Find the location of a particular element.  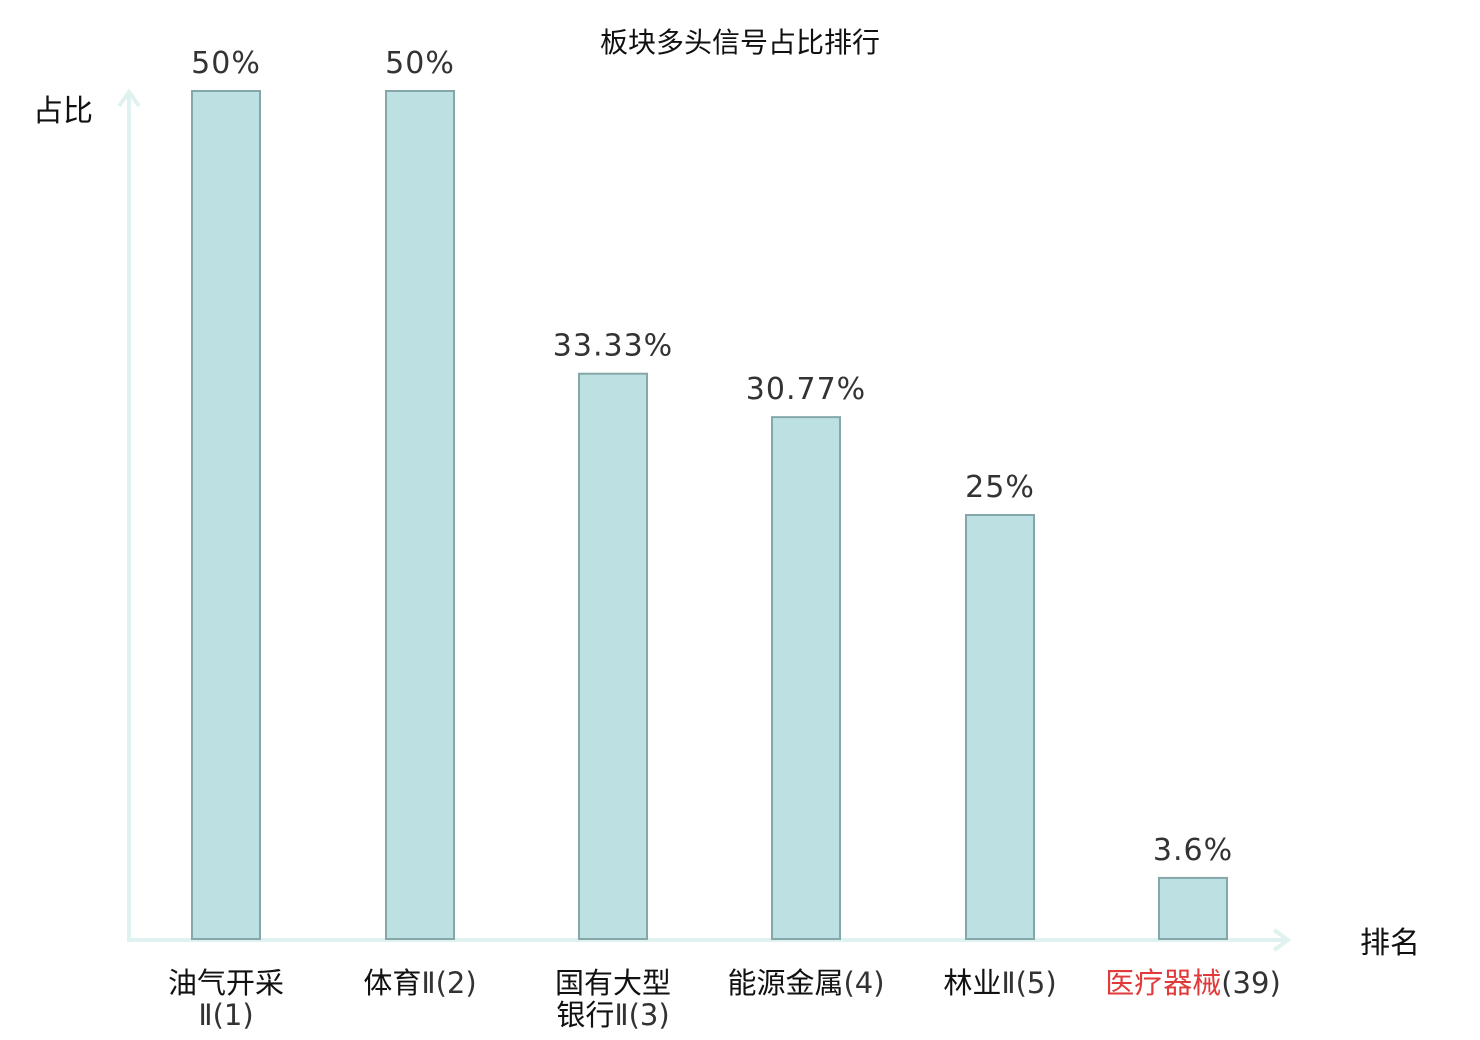

y-axis-arrow is located at coordinates (129, 98).